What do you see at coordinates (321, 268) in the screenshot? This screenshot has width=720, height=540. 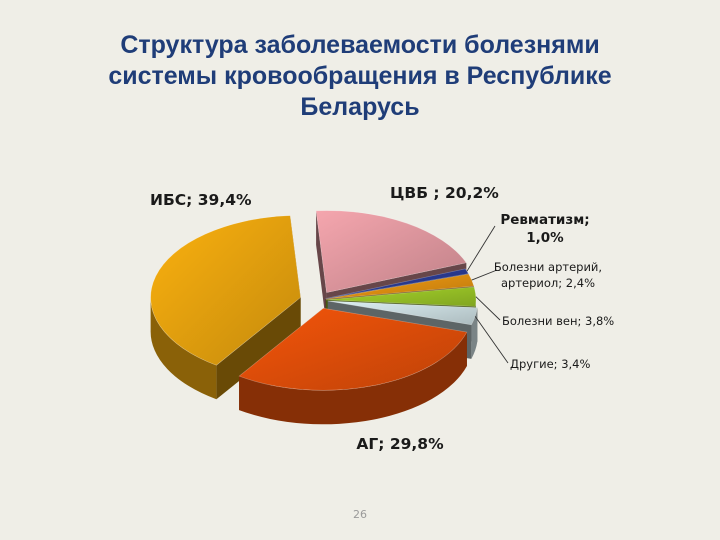 I see `pie-wall-cvb-start` at bounding box center [321, 268].